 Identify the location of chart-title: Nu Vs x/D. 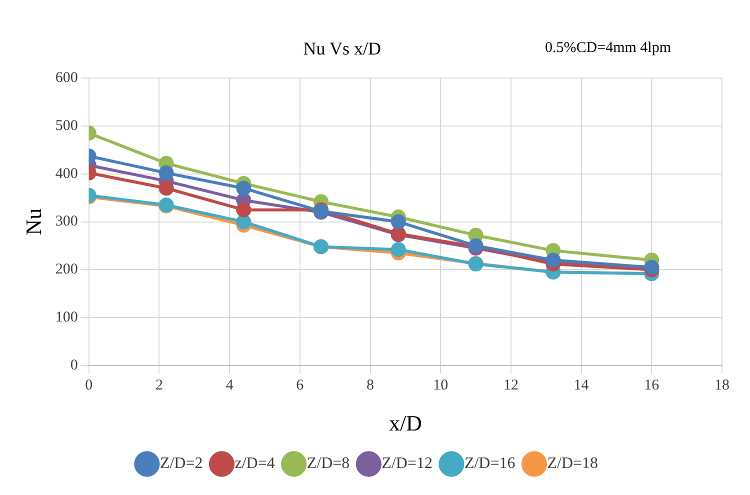
(342, 48).